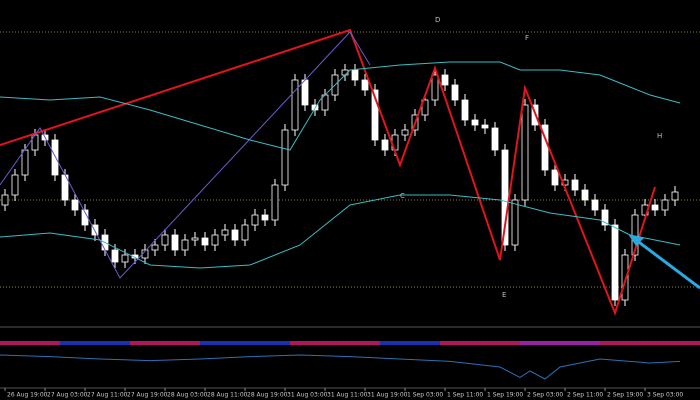  What do you see at coordinates (665, 395) in the screenshot?
I see `x-tick-label: 3 Sep 03:00` at bounding box center [665, 395].